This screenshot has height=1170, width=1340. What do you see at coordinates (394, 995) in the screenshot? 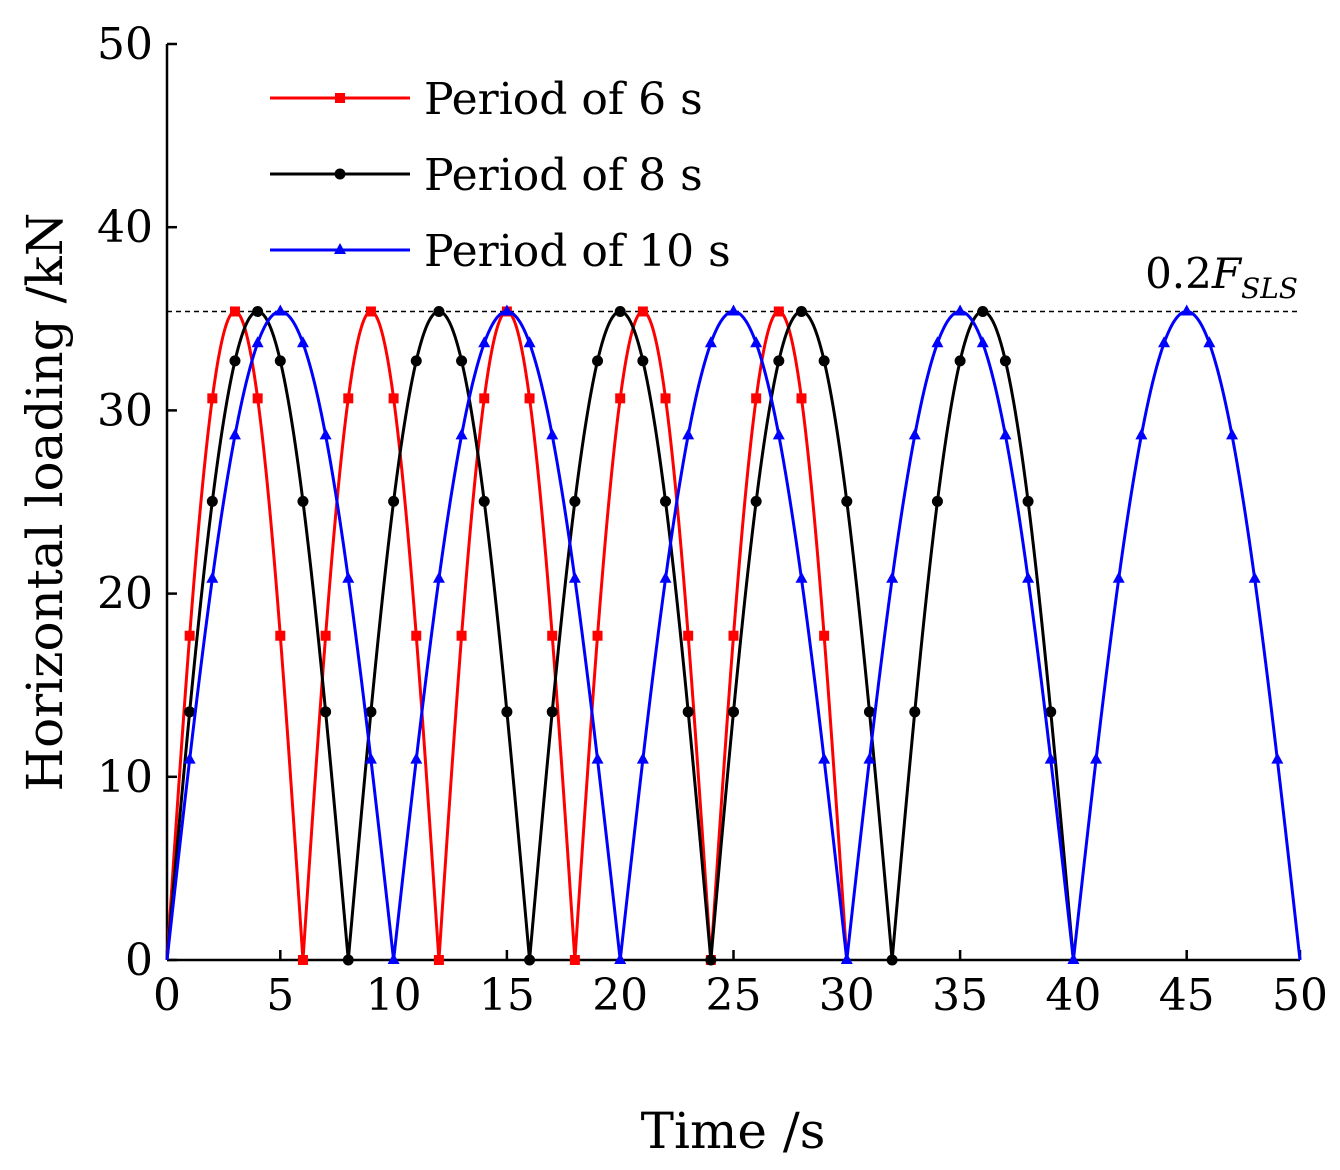
I see `x-tick-label: 10` at bounding box center [394, 995].